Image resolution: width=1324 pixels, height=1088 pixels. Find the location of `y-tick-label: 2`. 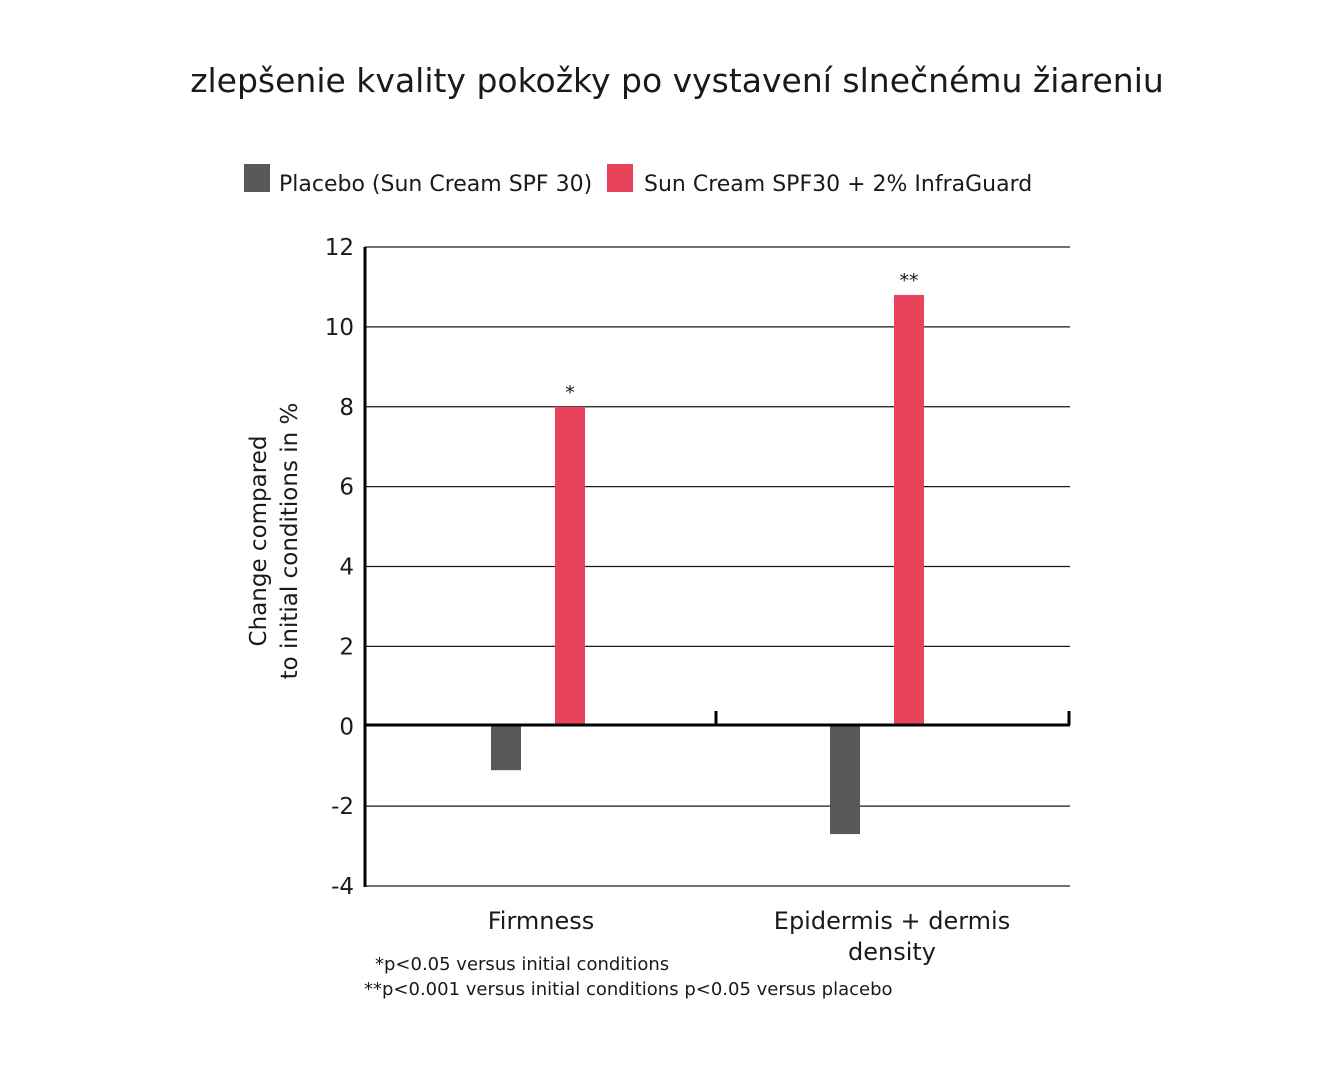

y-tick-label: 2 is located at coordinates (346, 647).